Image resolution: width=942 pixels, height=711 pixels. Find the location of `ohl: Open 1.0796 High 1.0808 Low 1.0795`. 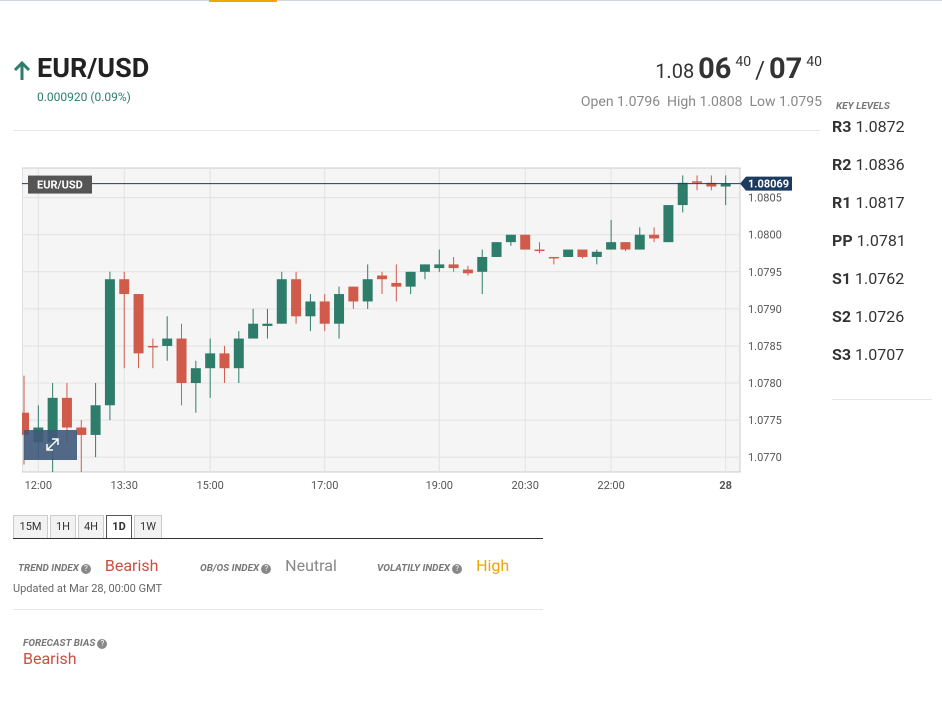

ohl: Open 1.0796 High 1.0808 Low 1.0795 is located at coordinates (701, 102).